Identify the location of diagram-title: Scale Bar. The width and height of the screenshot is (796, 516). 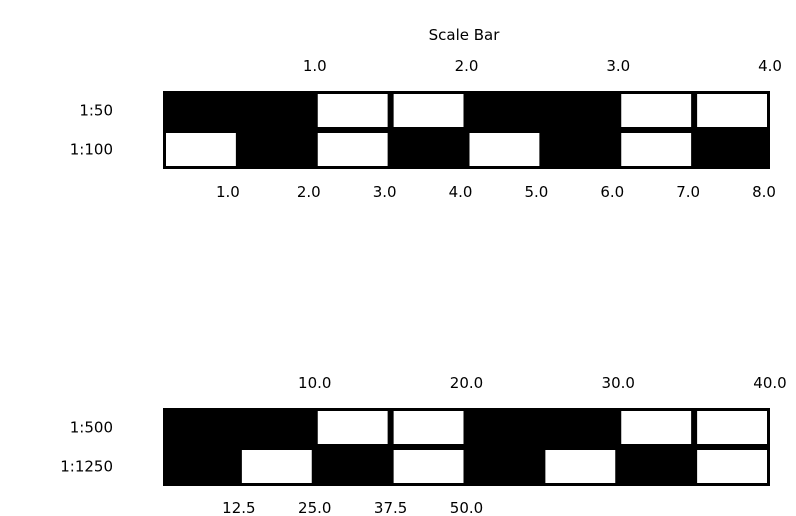
(465, 35).